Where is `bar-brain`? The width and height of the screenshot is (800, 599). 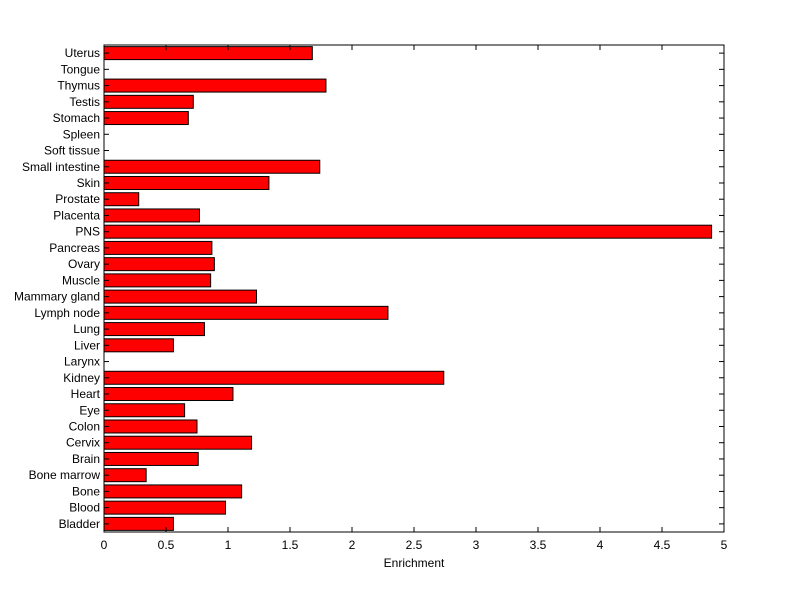
bar-brain is located at coordinates (151, 458).